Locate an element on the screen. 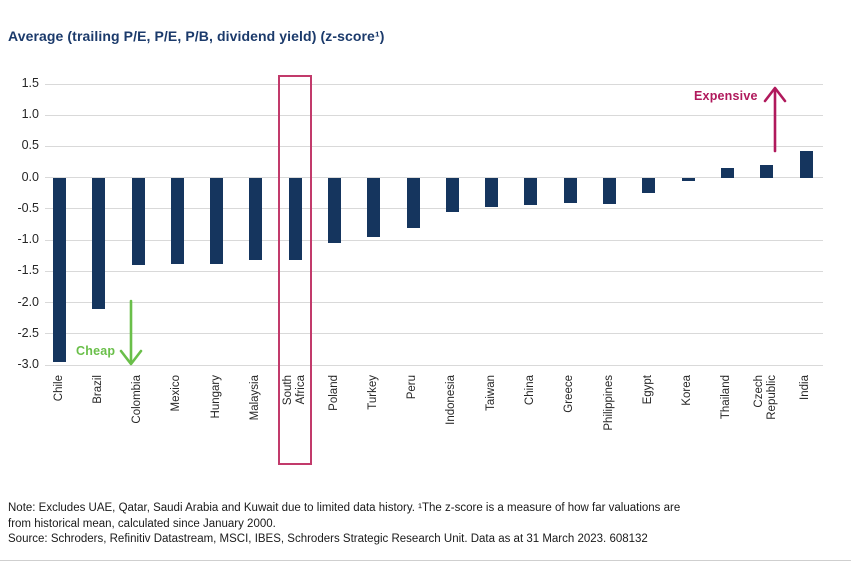 The height and width of the screenshot is (561, 851). y-axis-tick-label: -2.0 is located at coordinates (28, 301).